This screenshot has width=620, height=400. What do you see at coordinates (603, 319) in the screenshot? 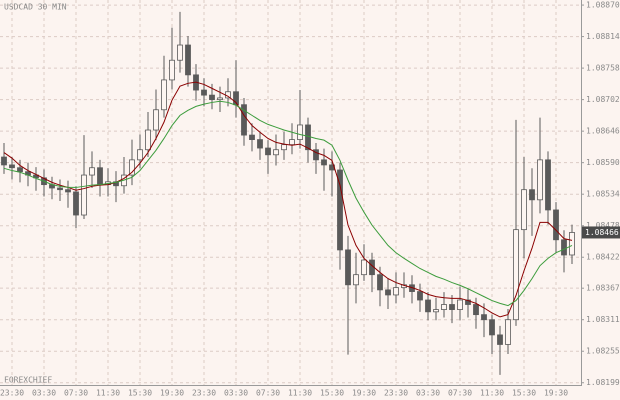
I see `y-tick-label: 1.08311` at bounding box center [603, 319].